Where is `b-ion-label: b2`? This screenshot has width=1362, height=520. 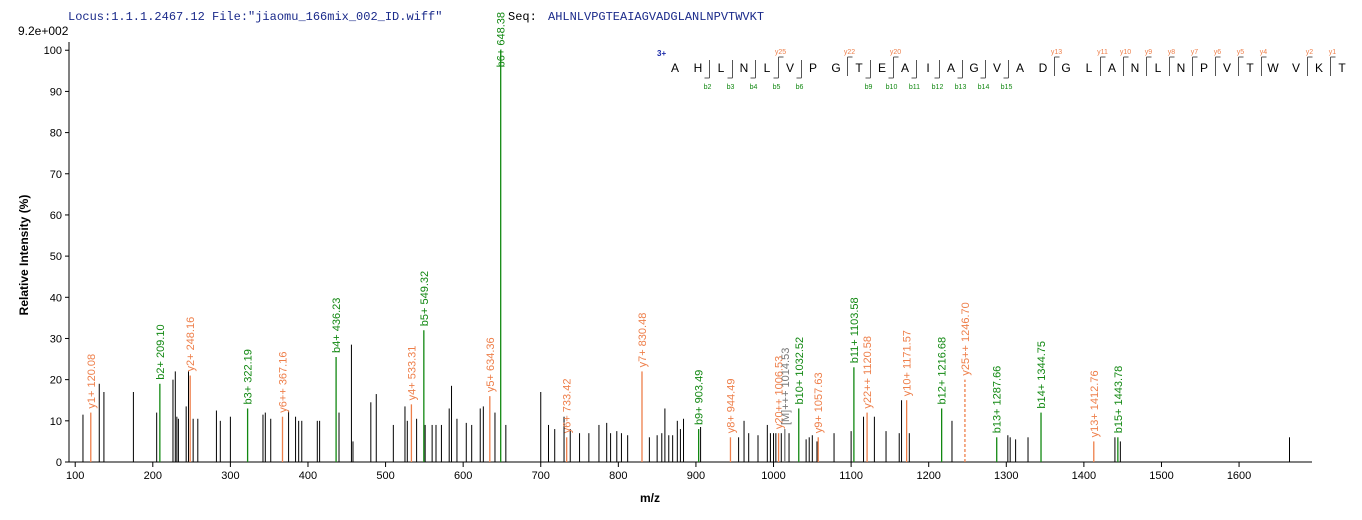 b-ion-label: b2 is located at coordinates (708, 87).